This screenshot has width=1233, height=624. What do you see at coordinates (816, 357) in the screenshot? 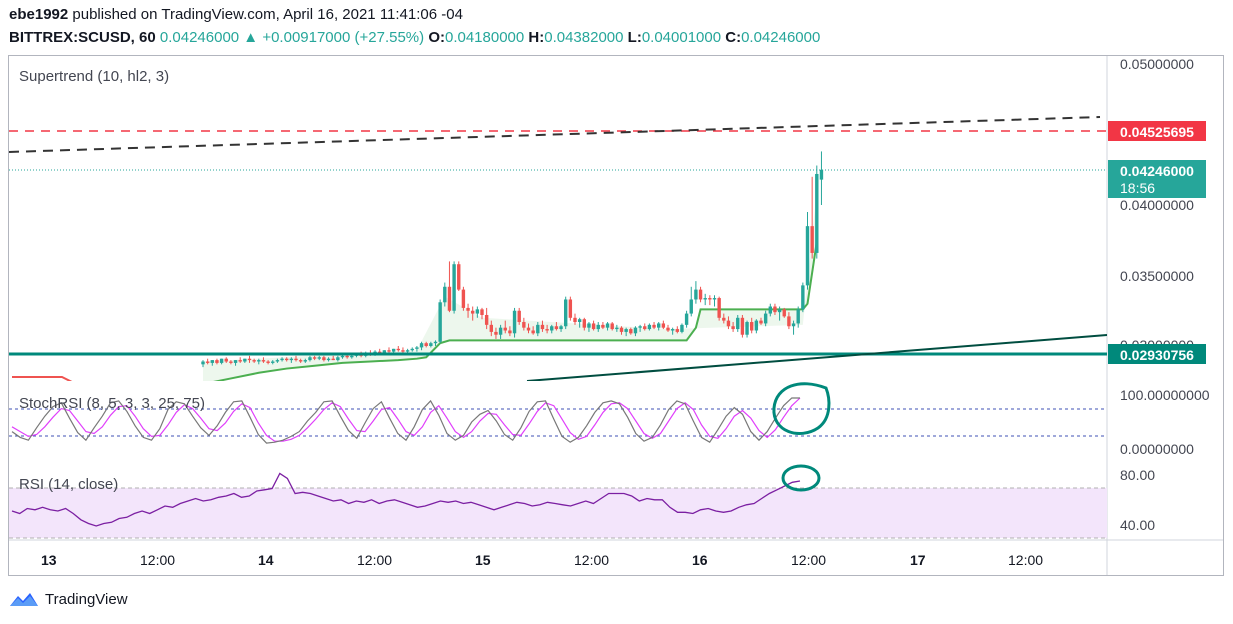
I see `ascending-trendline` at bounding box center [816, 357].